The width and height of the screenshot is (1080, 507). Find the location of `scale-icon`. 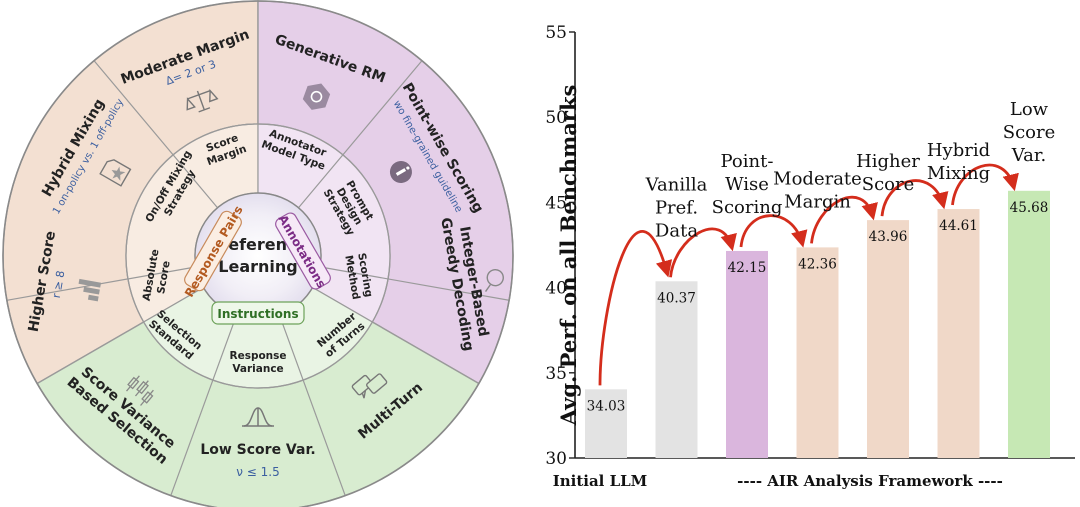

scale-icon is located at coordinates (202, 100).